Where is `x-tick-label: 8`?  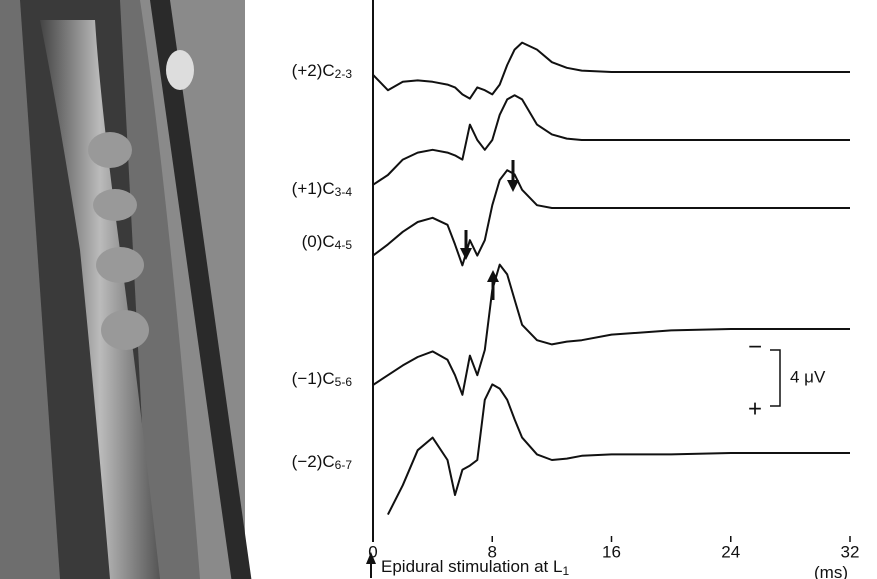 x-tick-label: 8 is located at coordinates (492, 551).